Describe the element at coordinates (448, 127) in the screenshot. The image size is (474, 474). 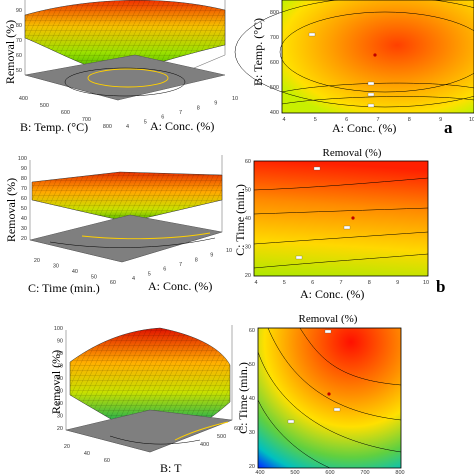
I see `panel-label-a: a` at that location.